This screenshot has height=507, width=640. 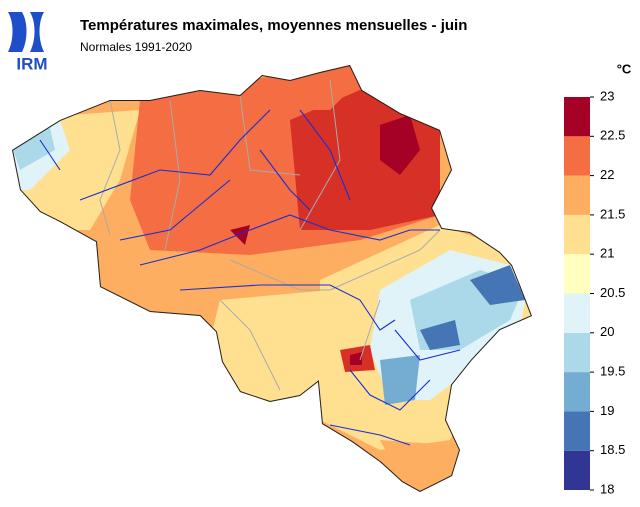 I want to click on logo-text: IRM, so click(x=31, y=63).